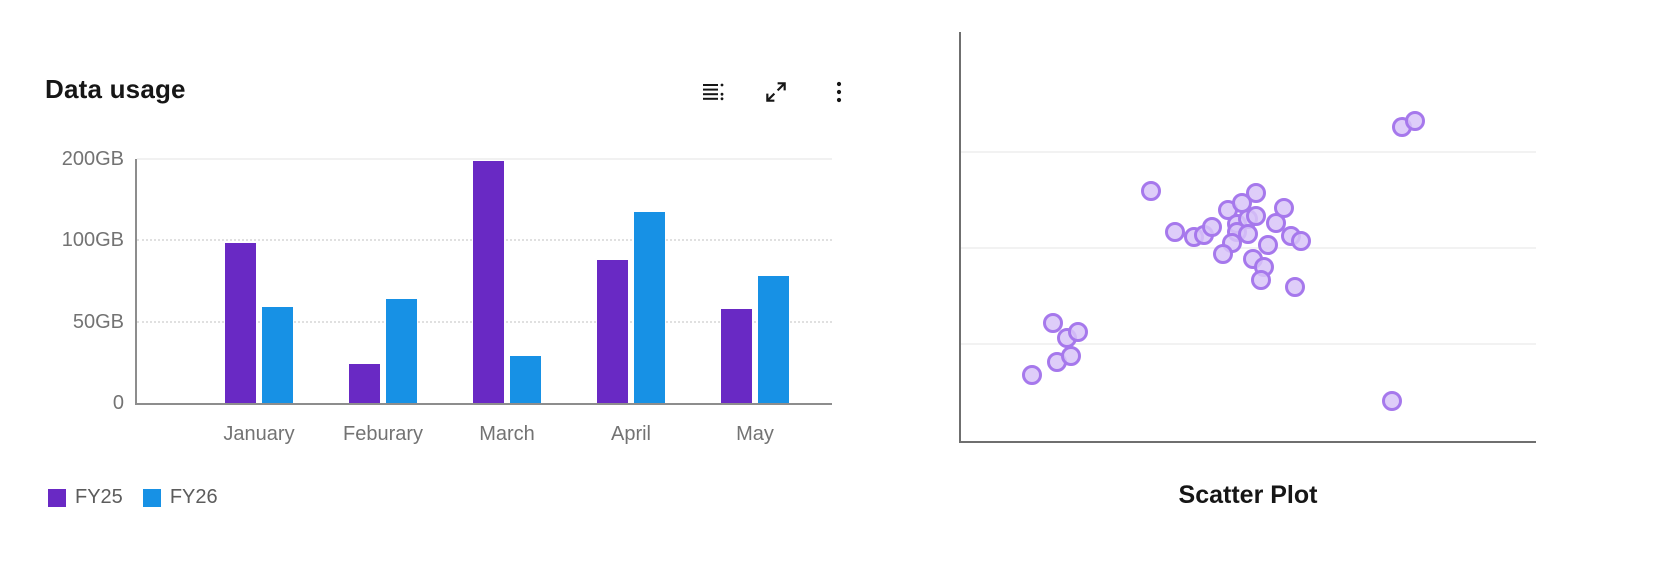 Image resolution: width=1672 pixels, height=564 pixels. I want to click on legend-item-fy25: FY25, so click(85, 497).